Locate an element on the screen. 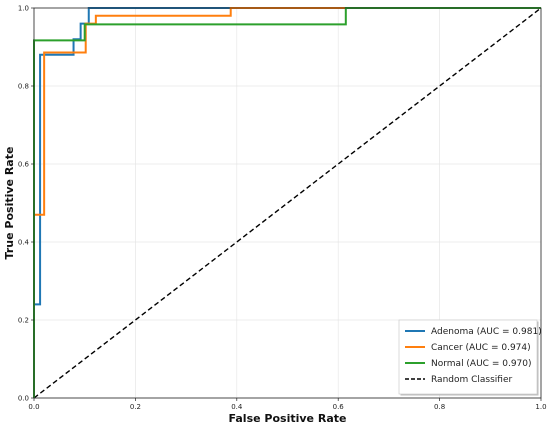 This screenshot has width=550, height=427. legend-entry: Adenoma (AUC = 0.981) is located at coordinates (486, 332).